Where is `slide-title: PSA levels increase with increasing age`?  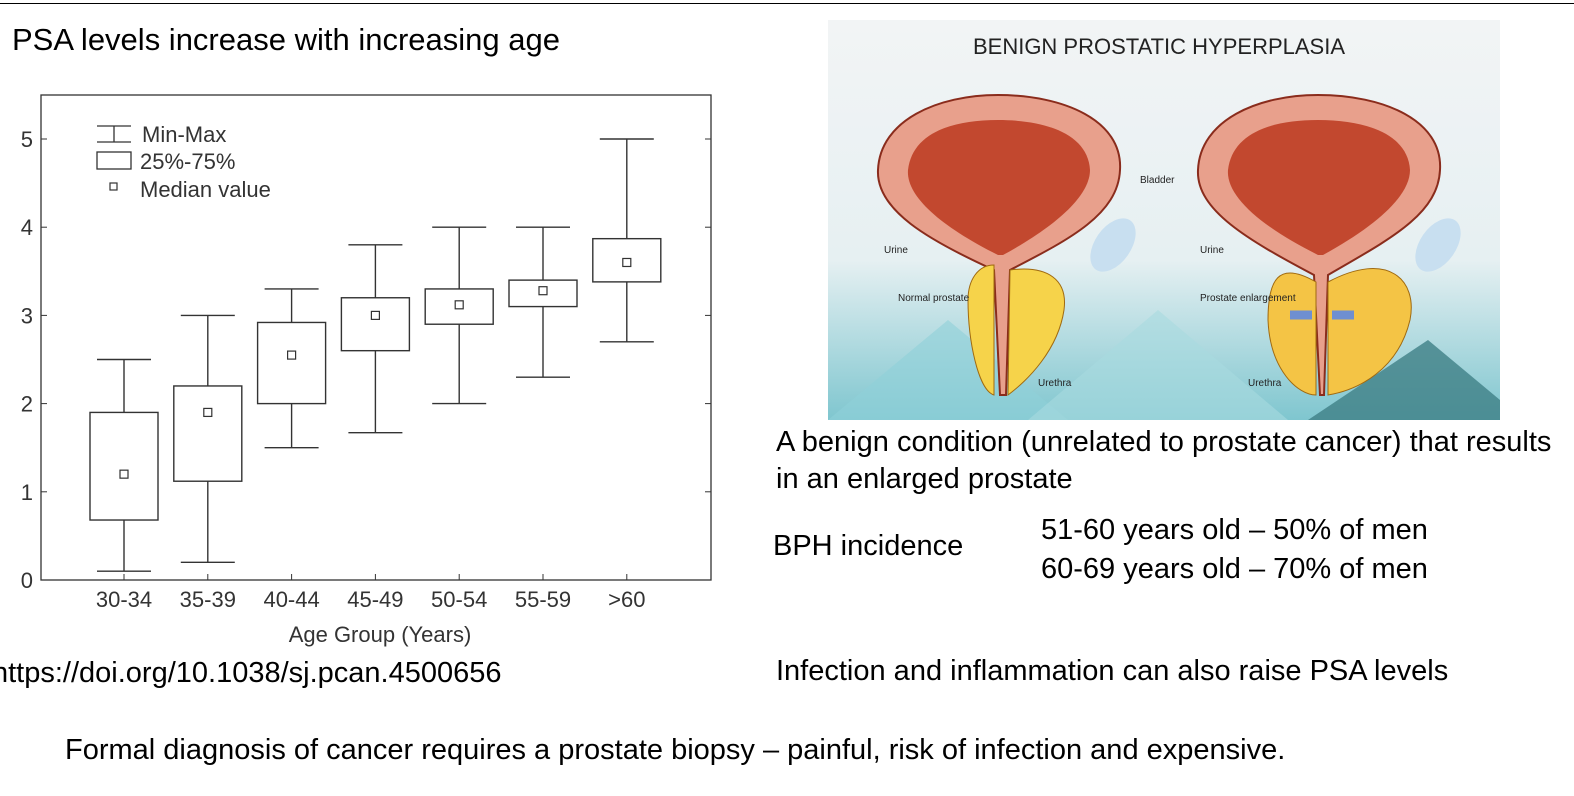 slide-title: PSA levels increase with increasing age is located at coordinates (286, 39).